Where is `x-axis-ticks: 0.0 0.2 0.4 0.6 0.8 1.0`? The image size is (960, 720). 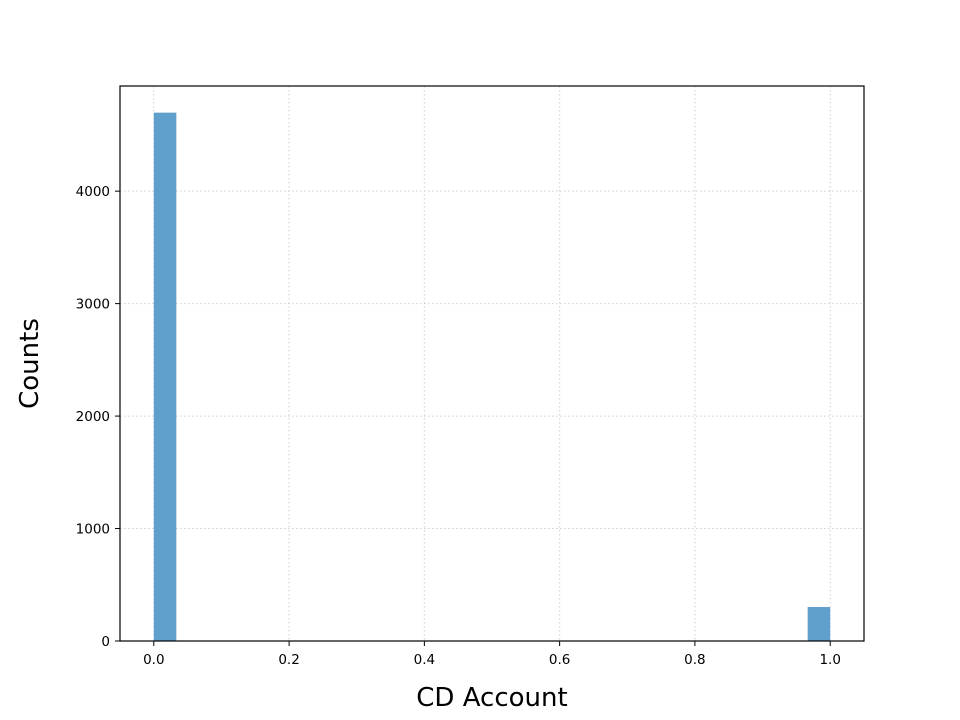 x-axis-ticks: 0.0 0.2 0.4 0.6 0.8 1.0 is located at coordinates (492, 654).